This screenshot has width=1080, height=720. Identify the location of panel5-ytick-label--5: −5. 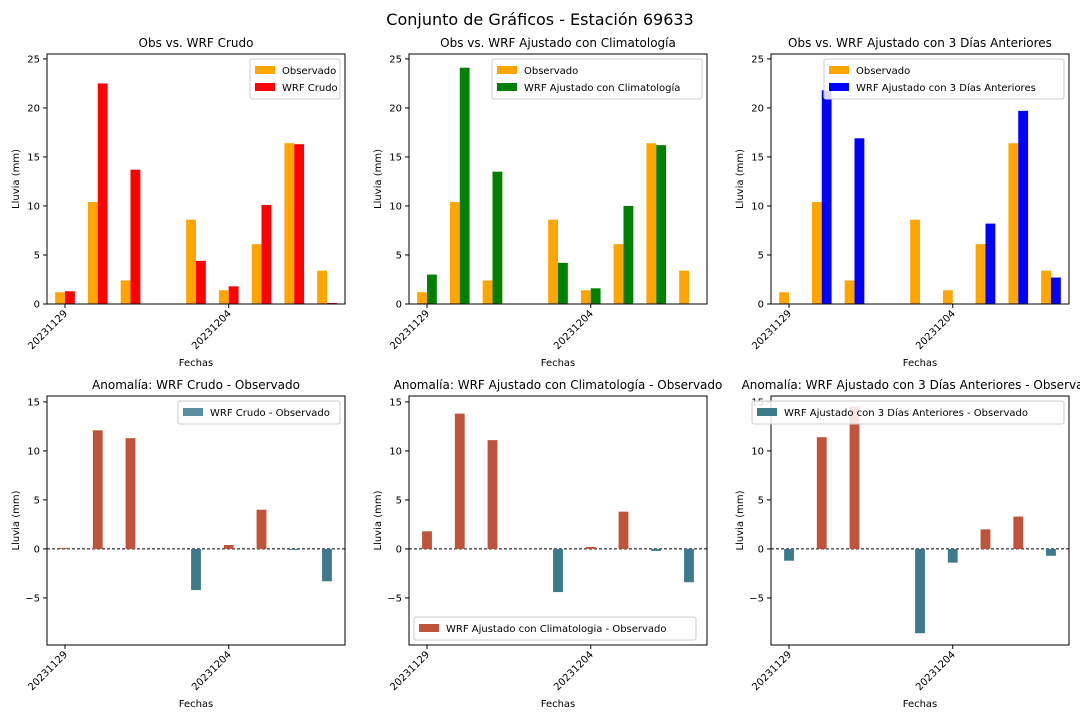
(394, 598).